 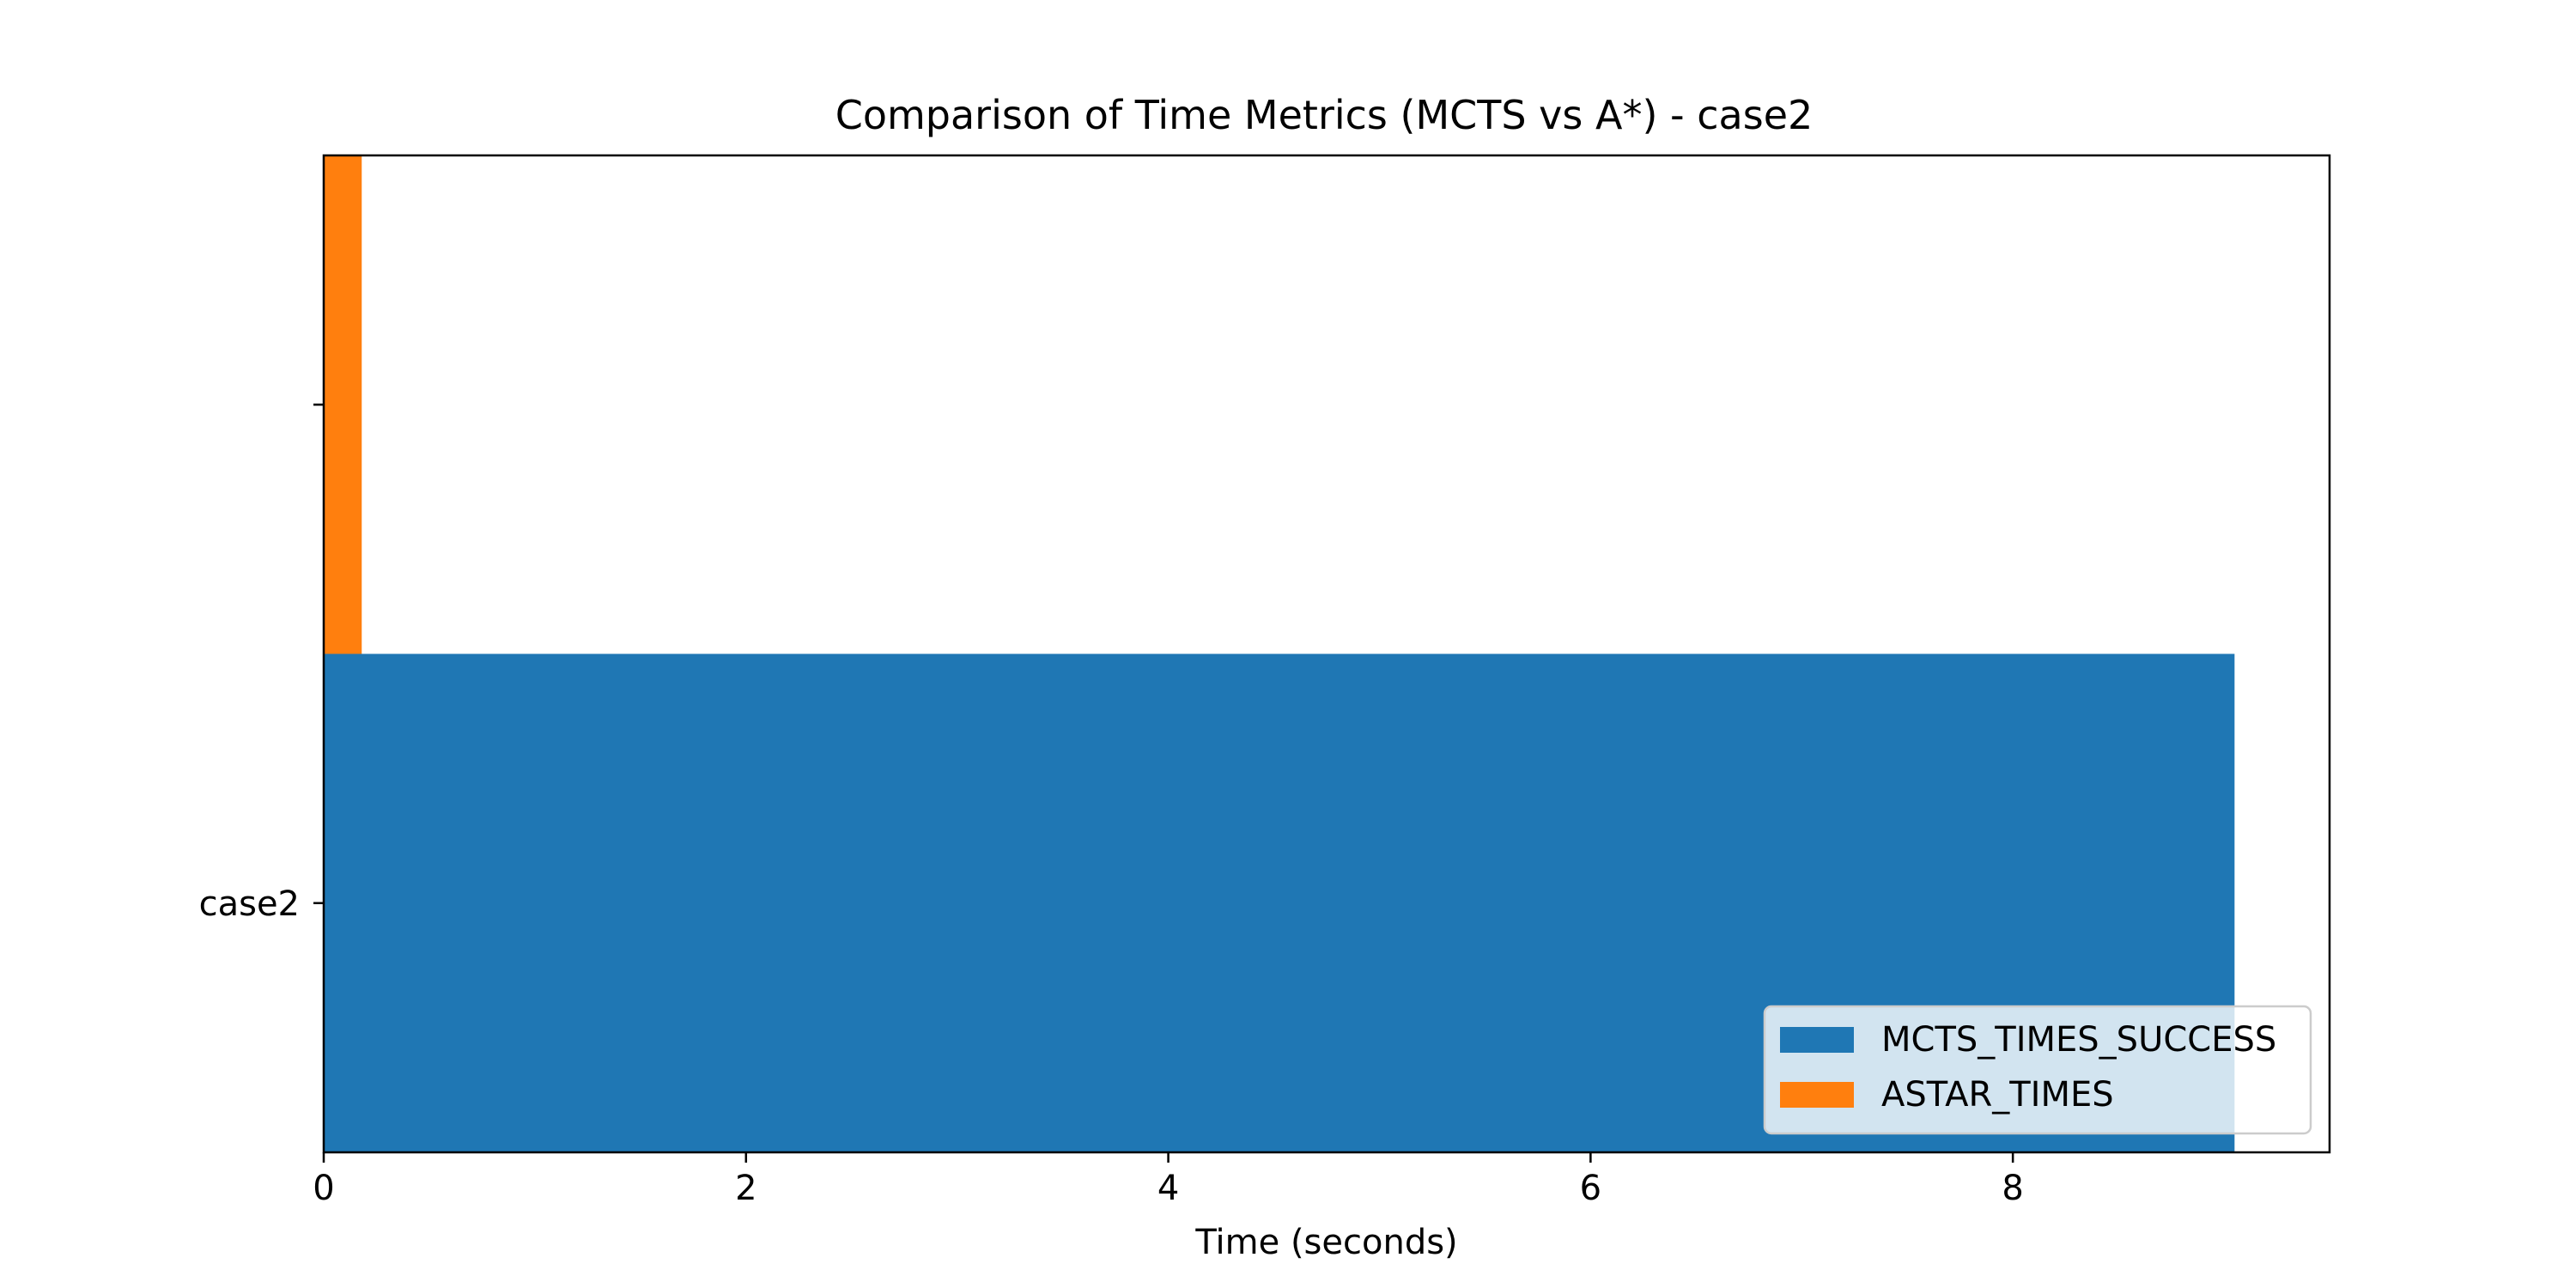 What do you see at coordinates (323, 1188) in the screenshot?
I see `x-tick-label: 0` at bounding box center [323, 1188].